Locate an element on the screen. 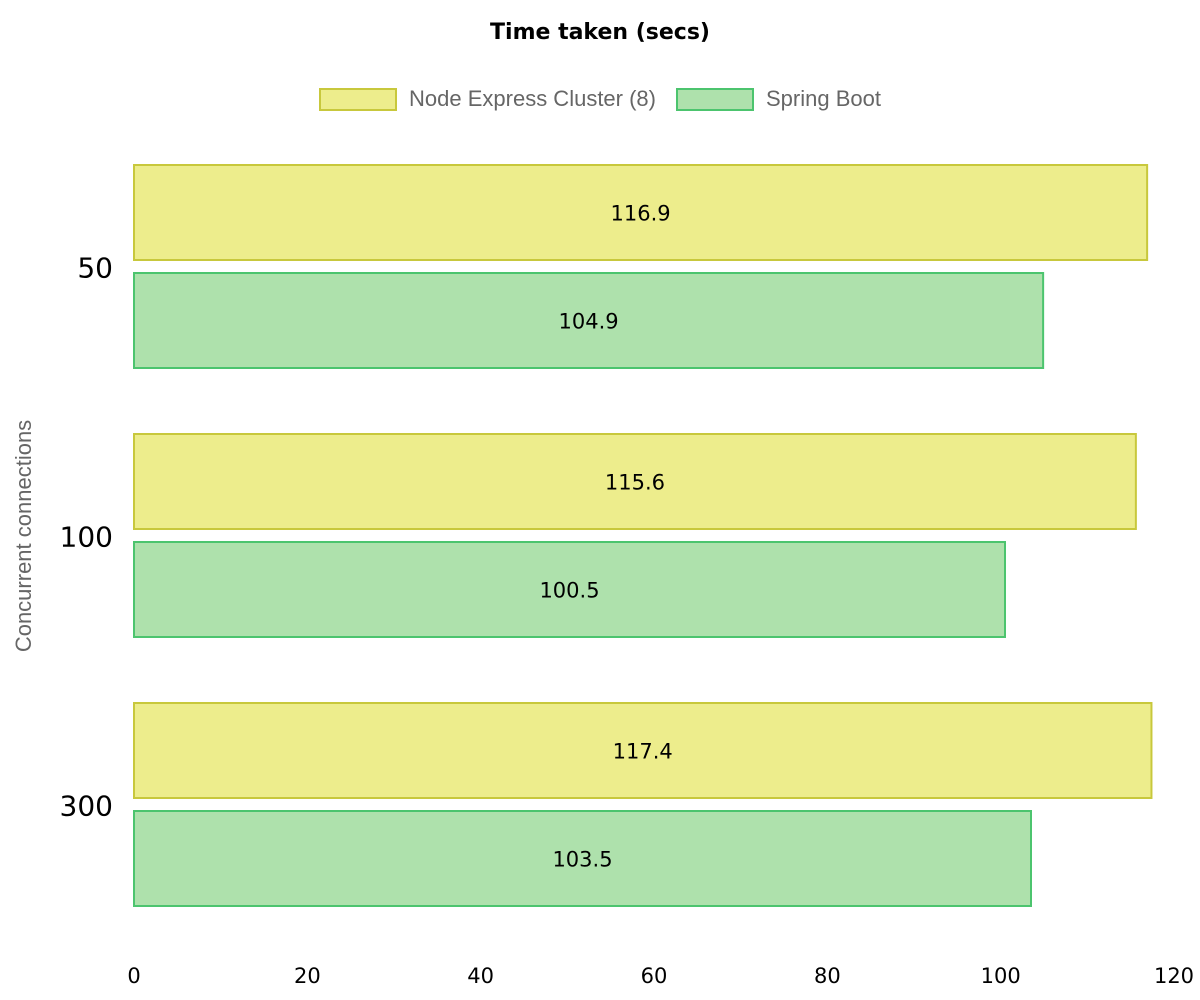  y-tick-label-300: 300 is located at coordinates (86, 806).